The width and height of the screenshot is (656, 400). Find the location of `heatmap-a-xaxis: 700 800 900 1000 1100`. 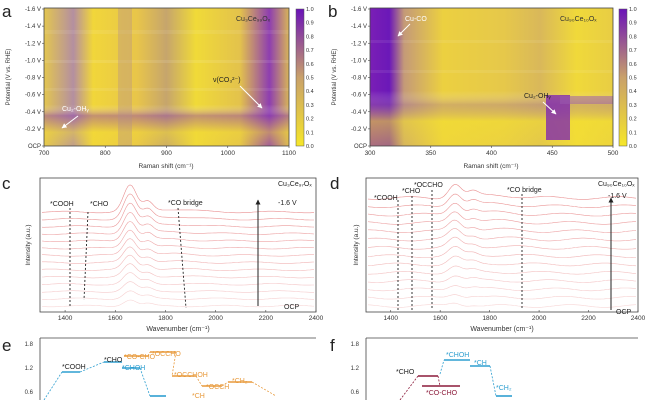

heatmap-a-xaxis: 700 800 900 1000 1100 is located at coordinates (167, 151).